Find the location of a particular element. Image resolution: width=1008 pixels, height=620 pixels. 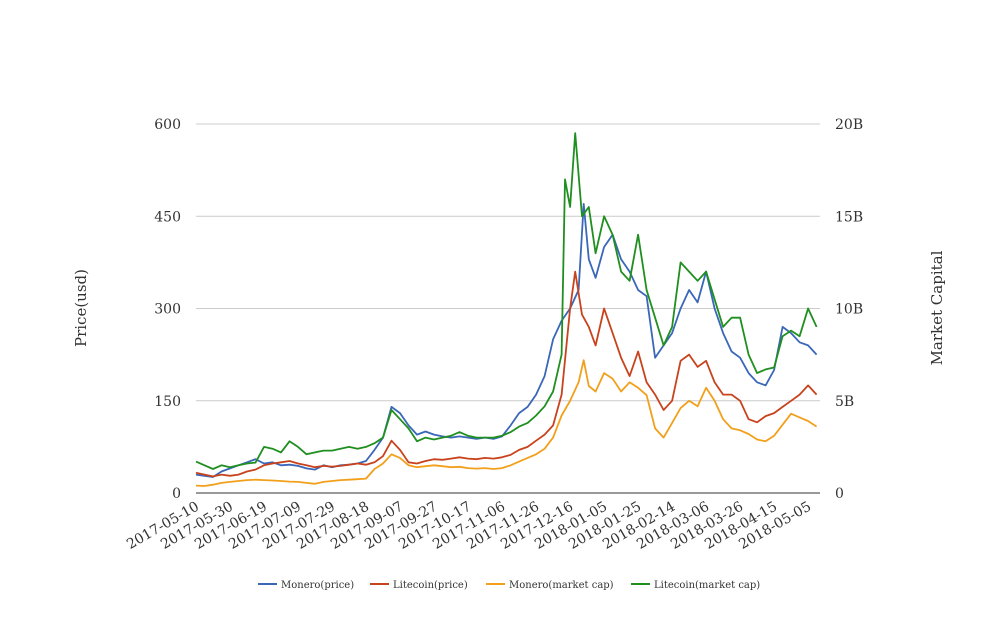

series-line-monero-market-cap is located at coordinates (506, 423).